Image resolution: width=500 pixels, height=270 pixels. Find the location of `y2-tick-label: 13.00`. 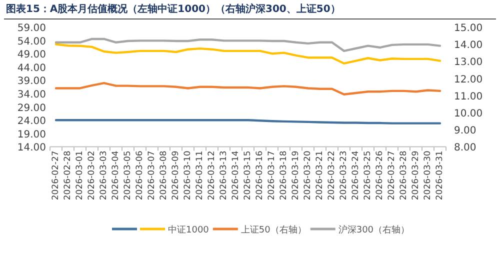

y2-tick-label: 13.00 is located at coordinates (468, 62).